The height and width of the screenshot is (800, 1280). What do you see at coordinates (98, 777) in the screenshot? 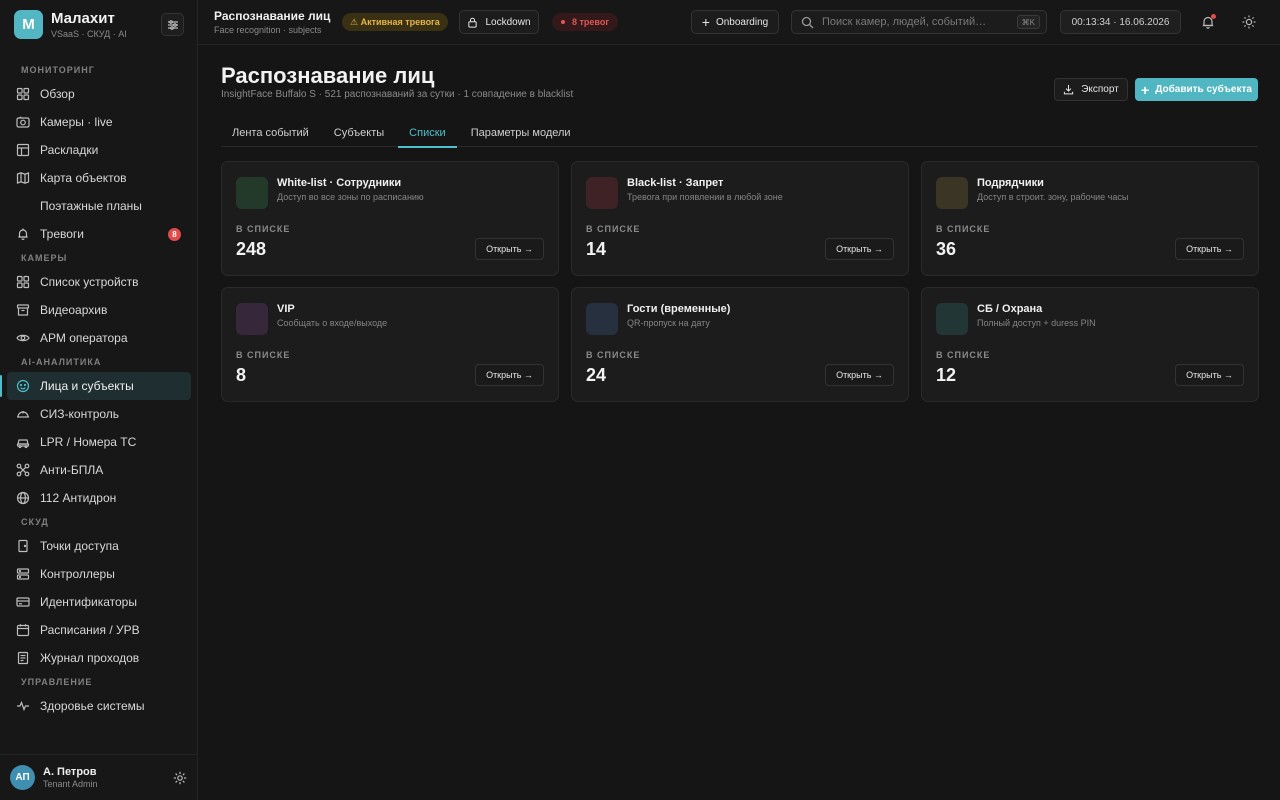
I see `user-panel: АП А. Петров Tenant Admin` at bounding box center [98, 777].